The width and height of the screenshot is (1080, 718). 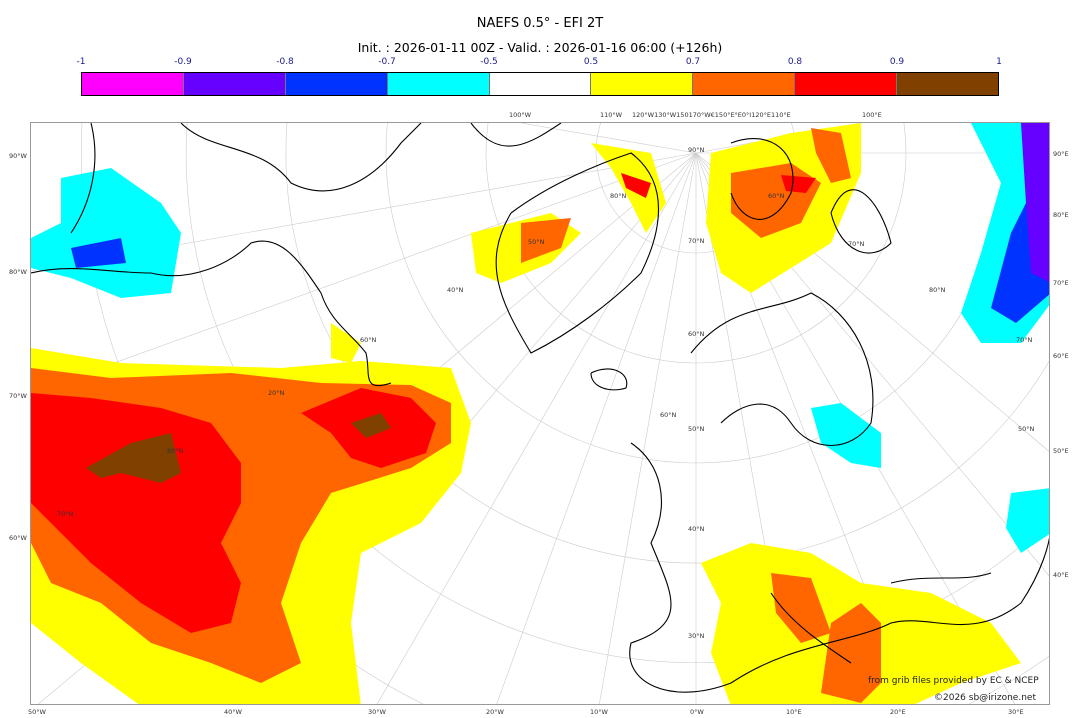 I want to click on colorbar-tick: 0.9, so click(x=897, y=62).